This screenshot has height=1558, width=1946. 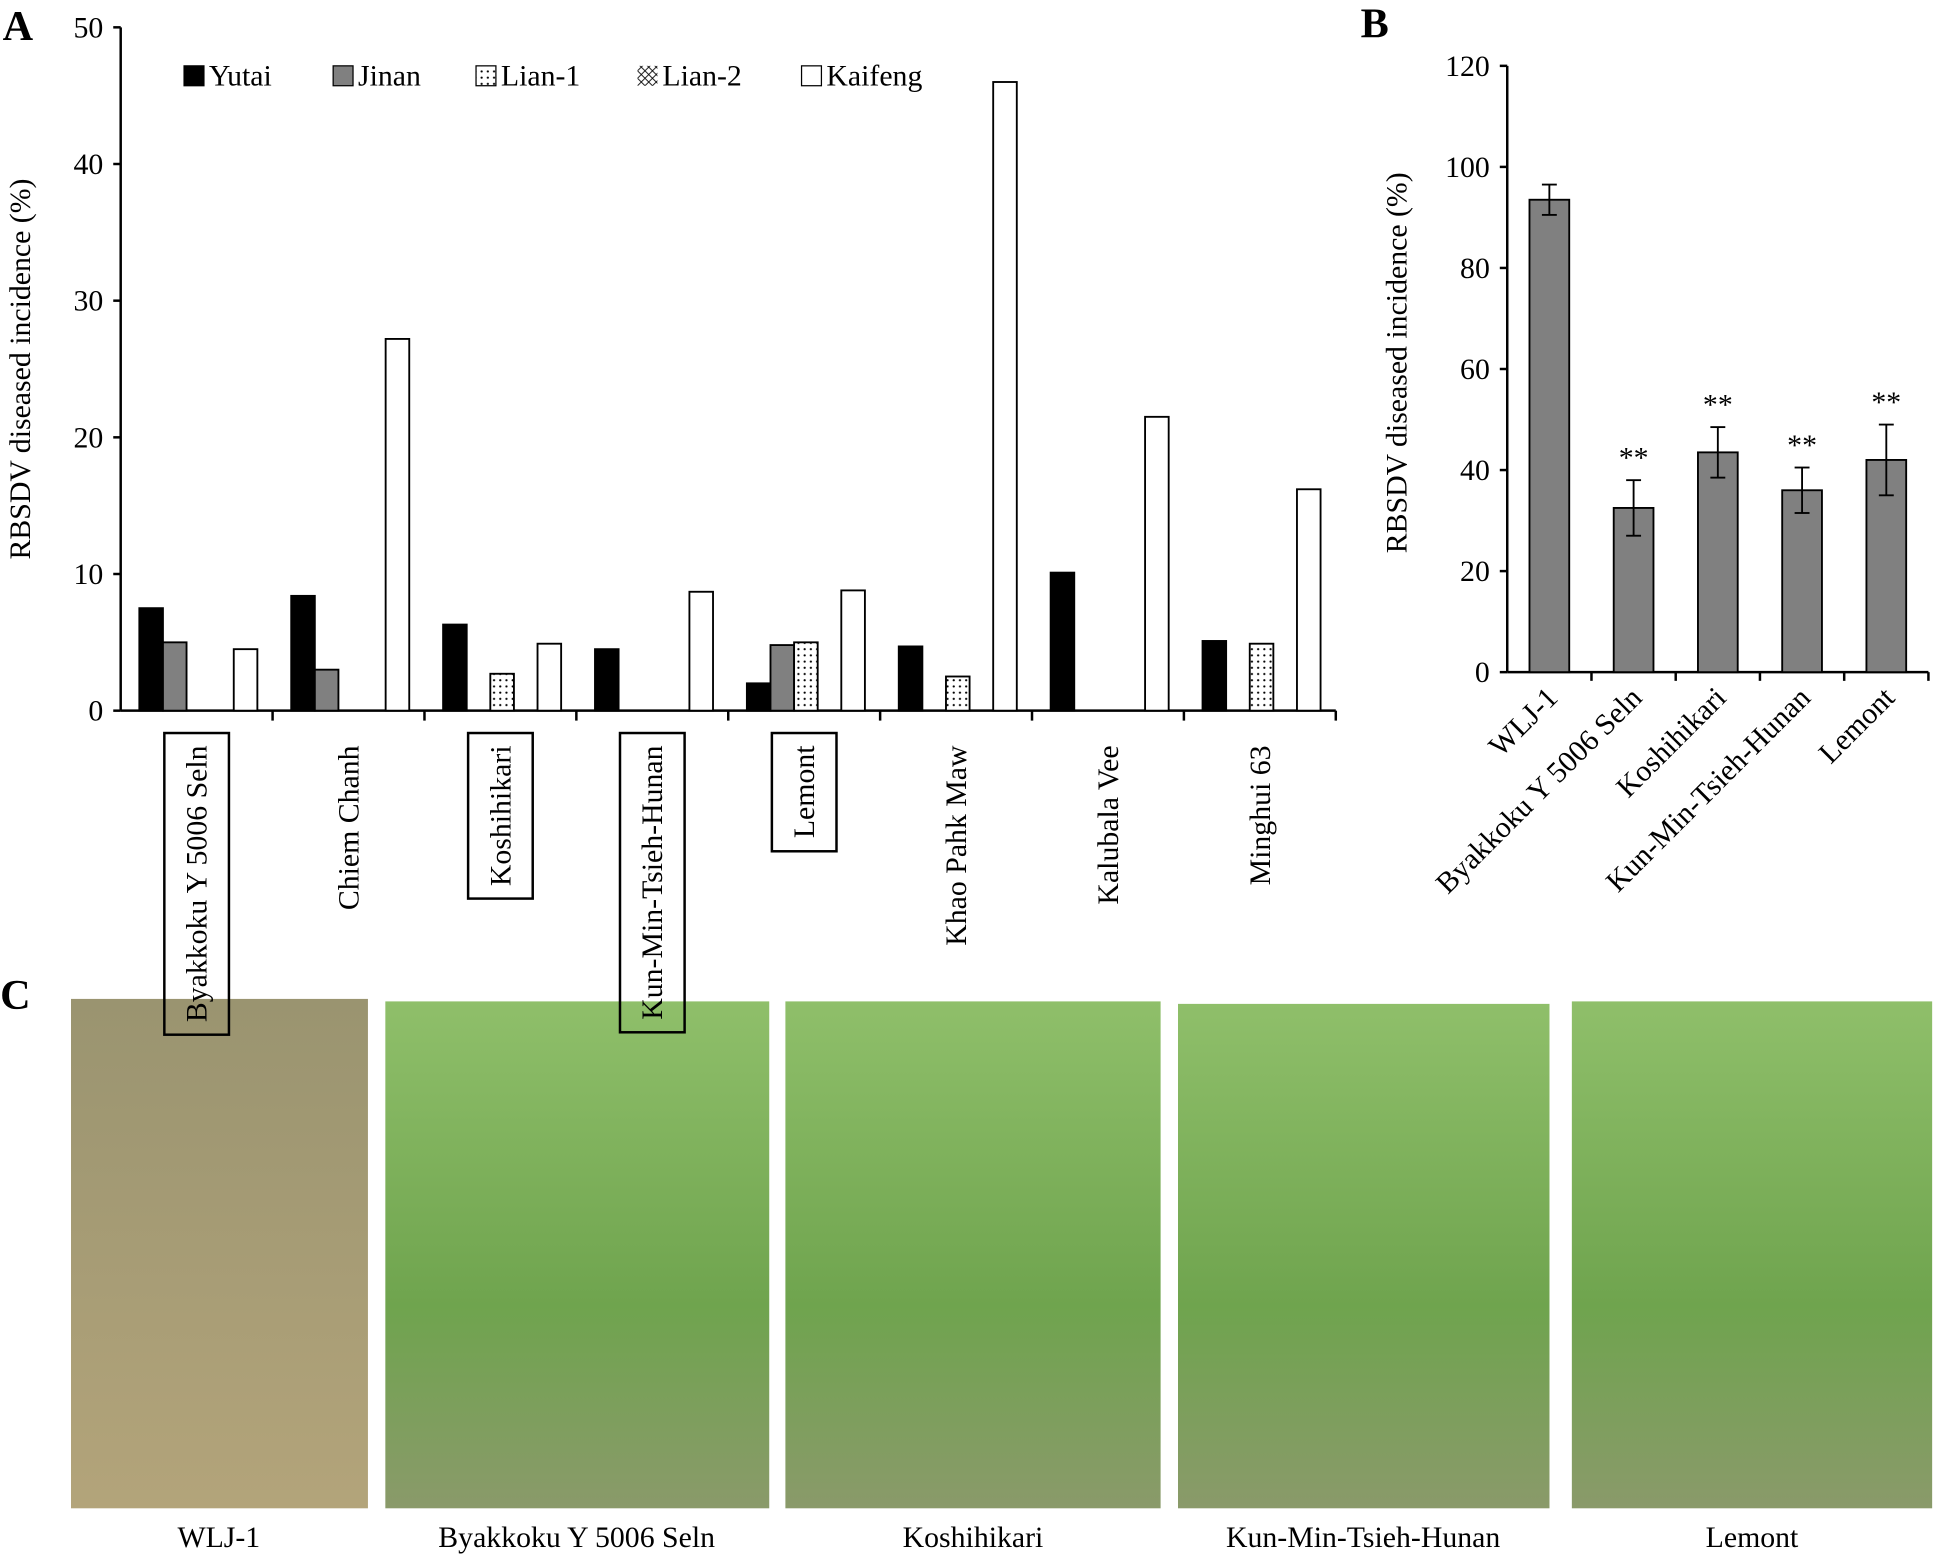 What do you see at coordinates (15, 995) in the screenshot?
I see `panel-label: C` at bounding box center [15, 995].